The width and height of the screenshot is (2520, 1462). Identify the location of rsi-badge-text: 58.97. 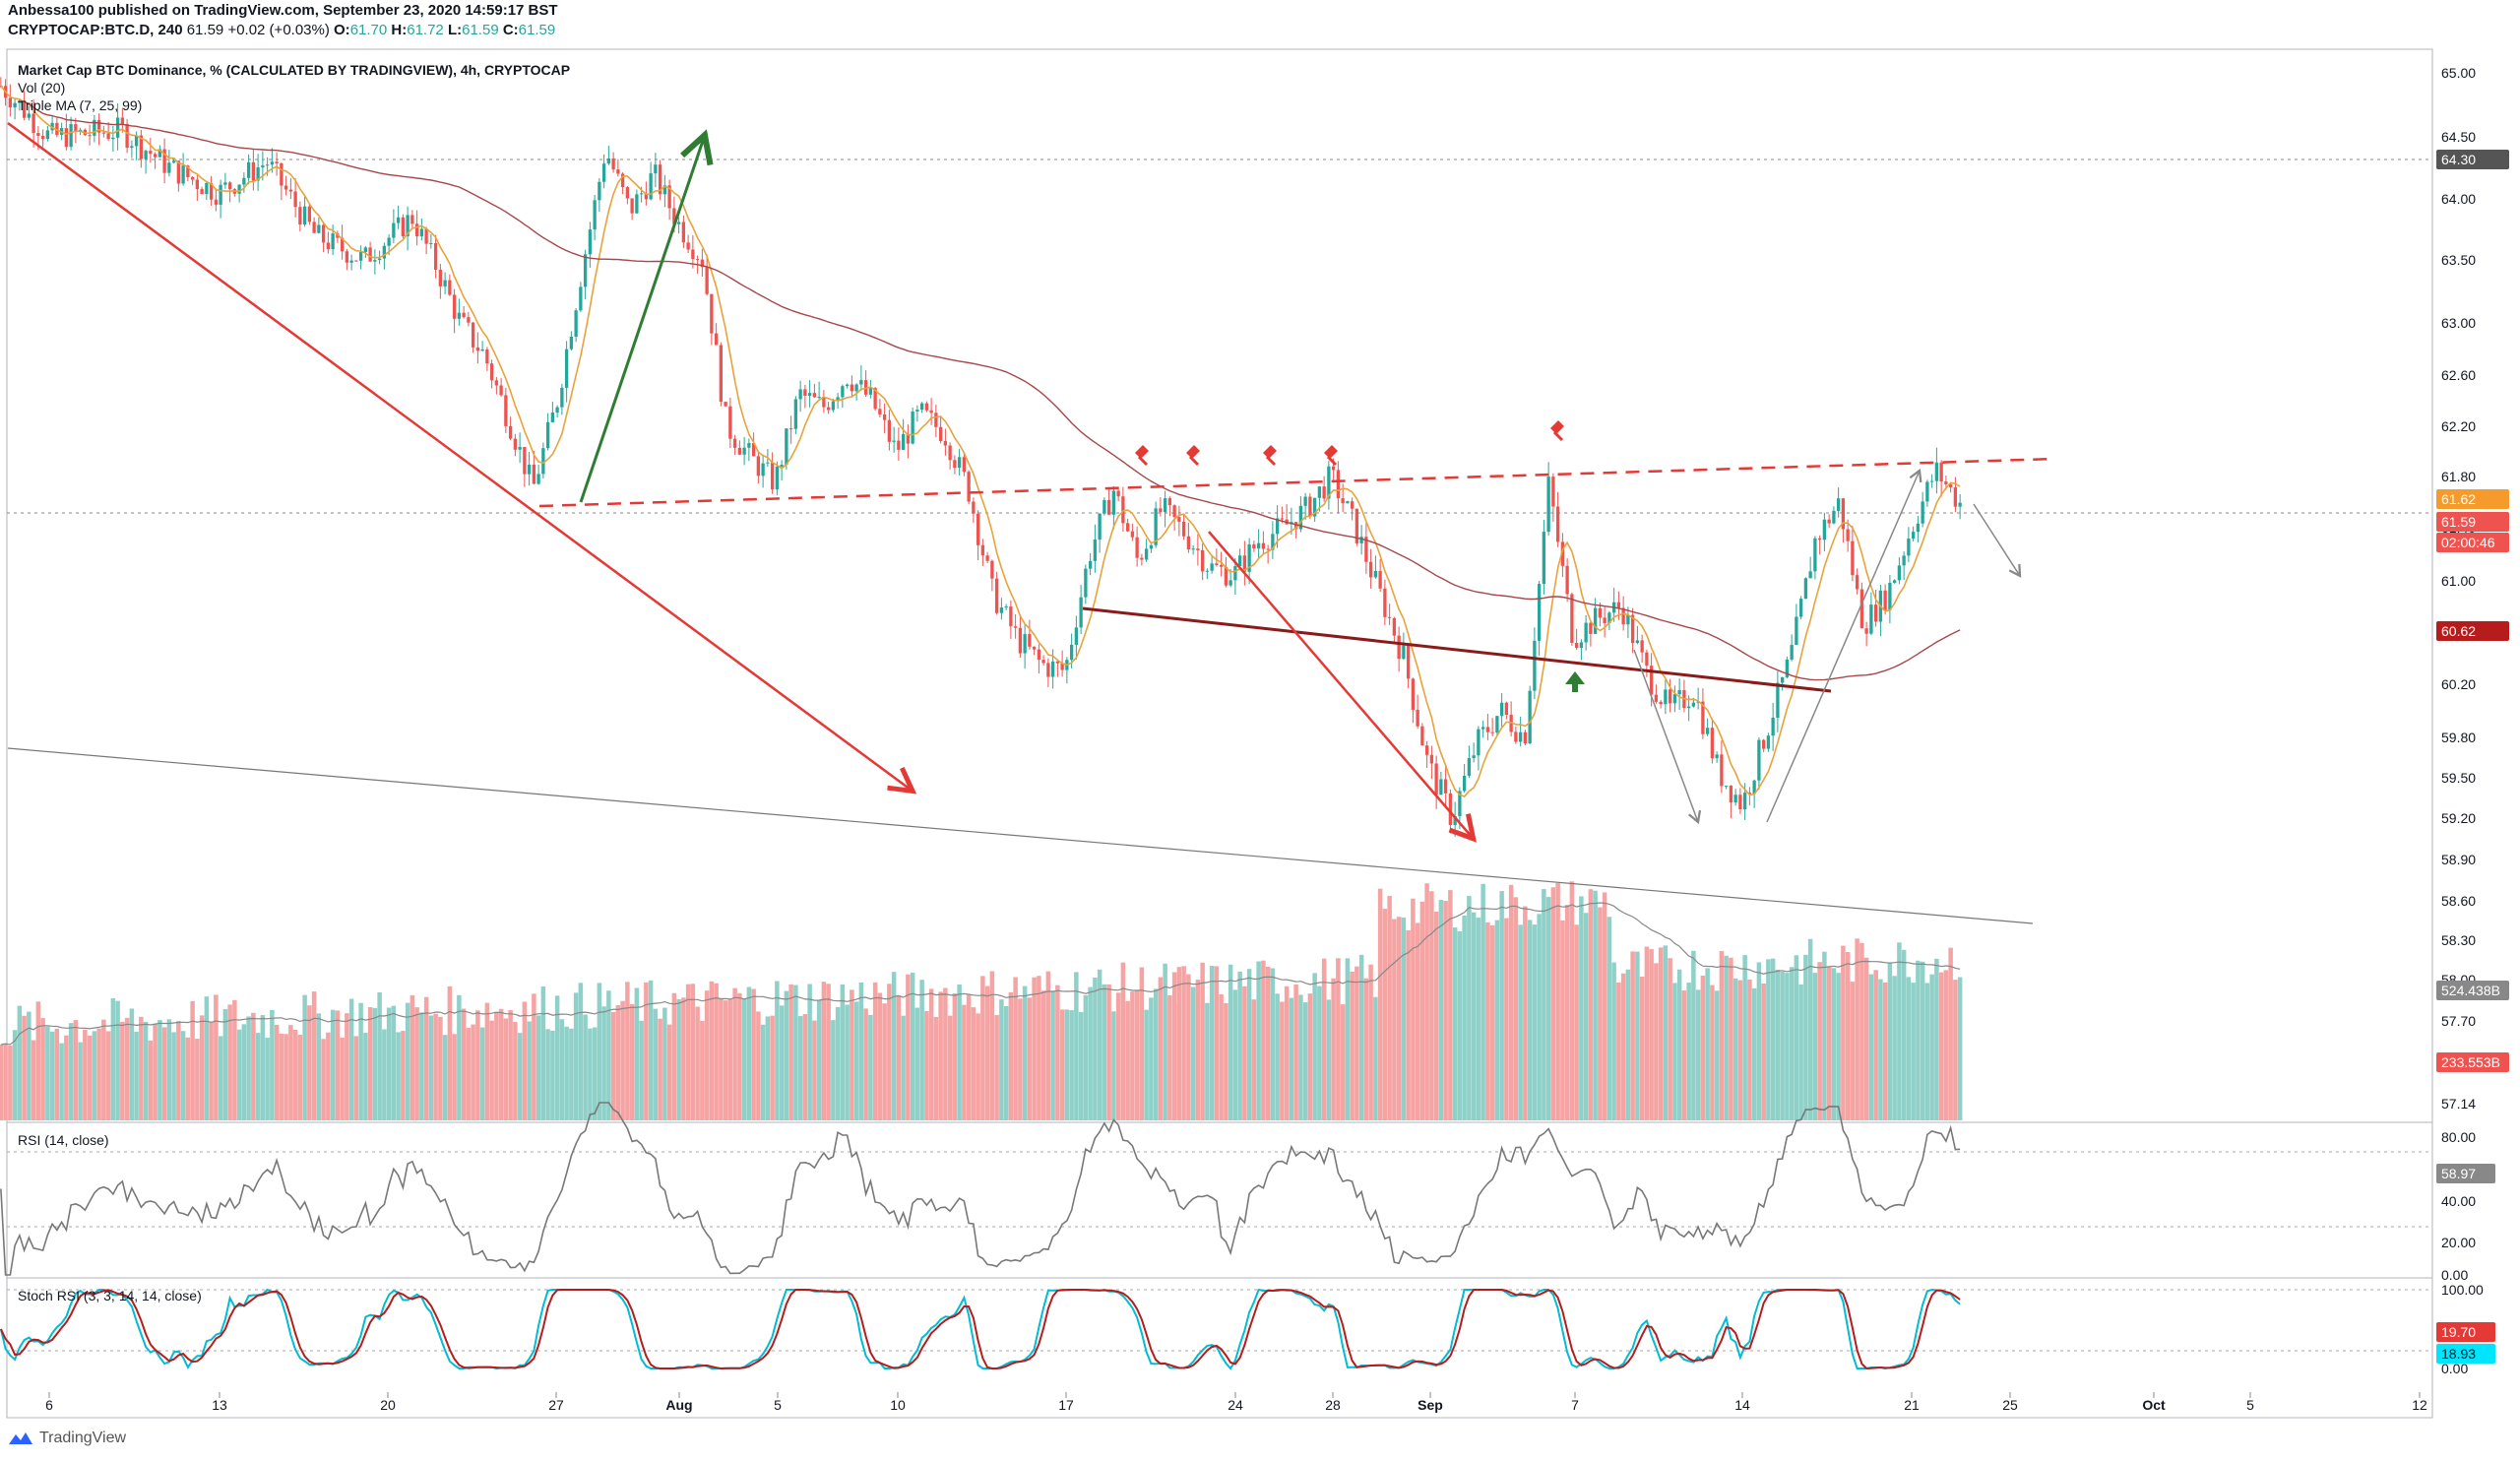
(2458, 1173).